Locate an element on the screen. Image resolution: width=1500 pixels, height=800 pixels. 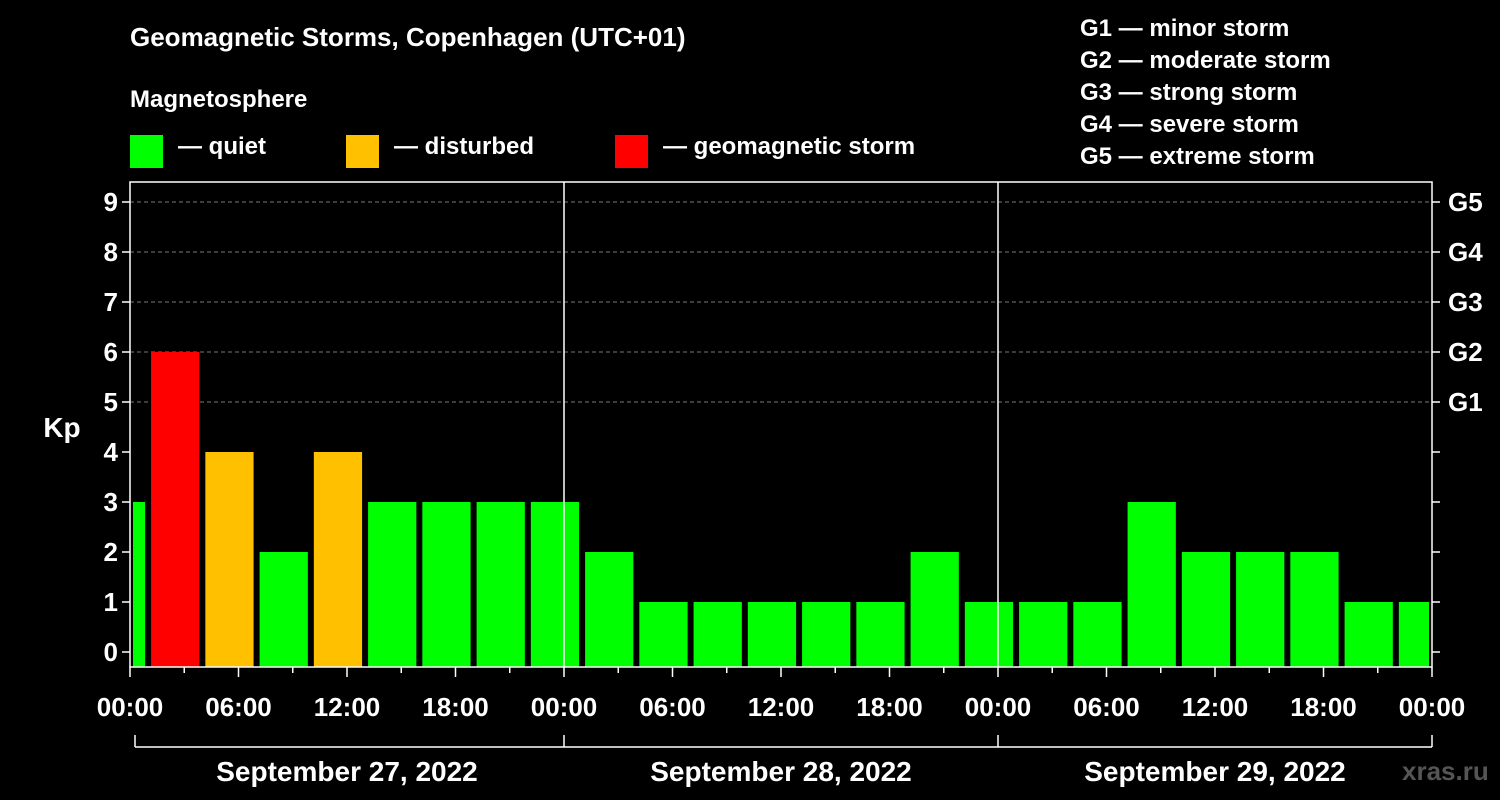
y-tick-label: 4 is located at coordinates (111, 452).